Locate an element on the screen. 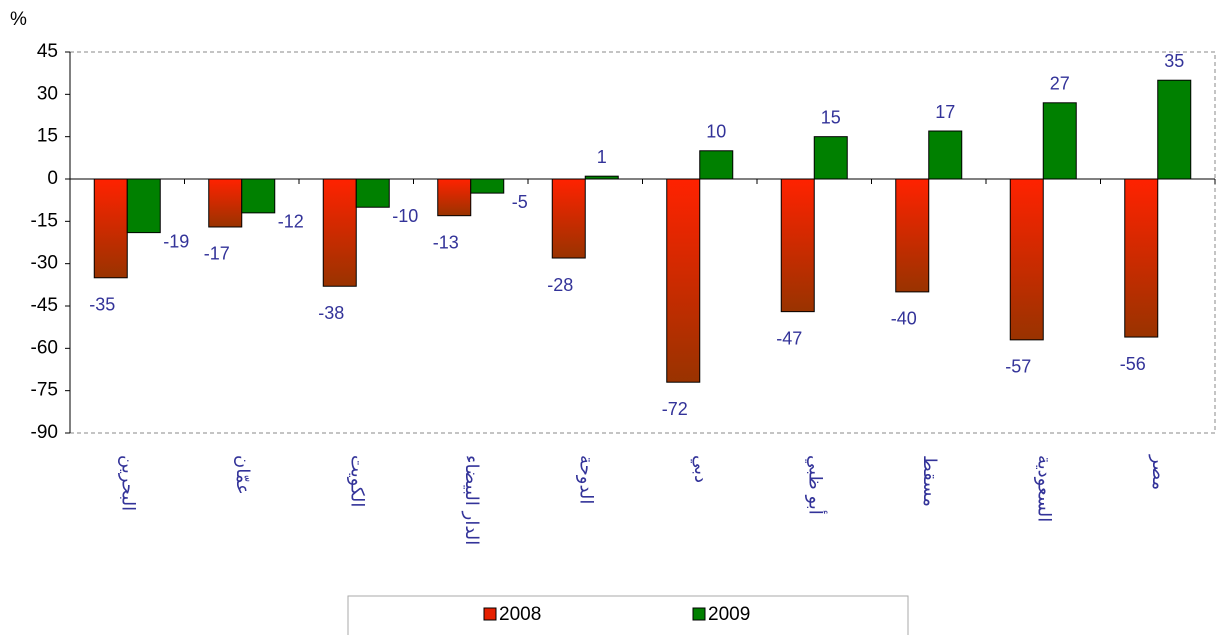  y-tick-label: -30 is located at coordinates (44, 263).